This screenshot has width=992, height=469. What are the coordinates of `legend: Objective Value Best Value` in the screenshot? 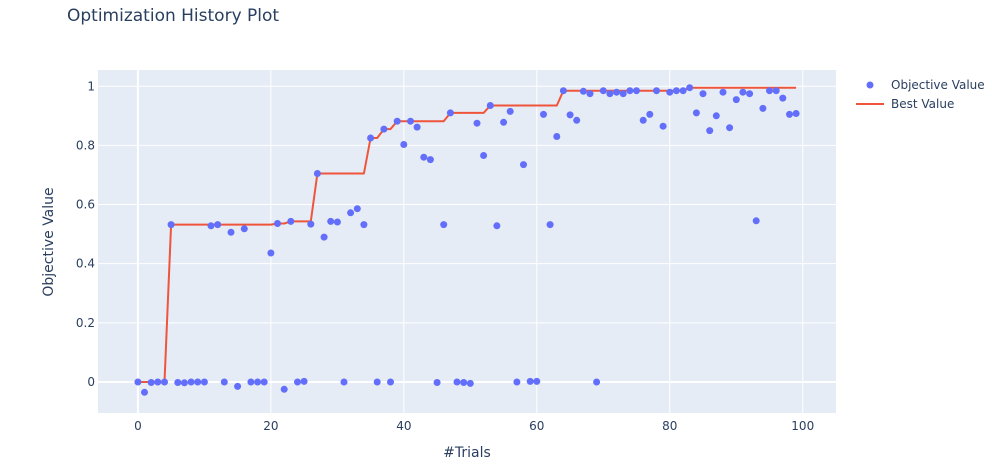 It's located at (920, 94).